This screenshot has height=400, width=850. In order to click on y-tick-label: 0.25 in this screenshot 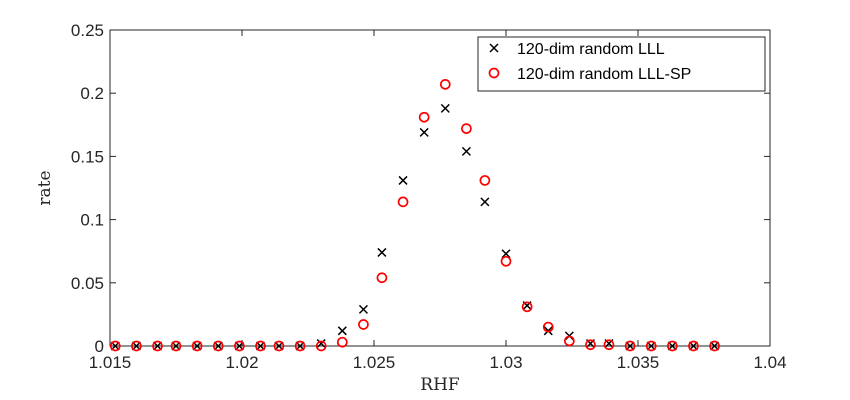, I will do `click(87, 30)`.